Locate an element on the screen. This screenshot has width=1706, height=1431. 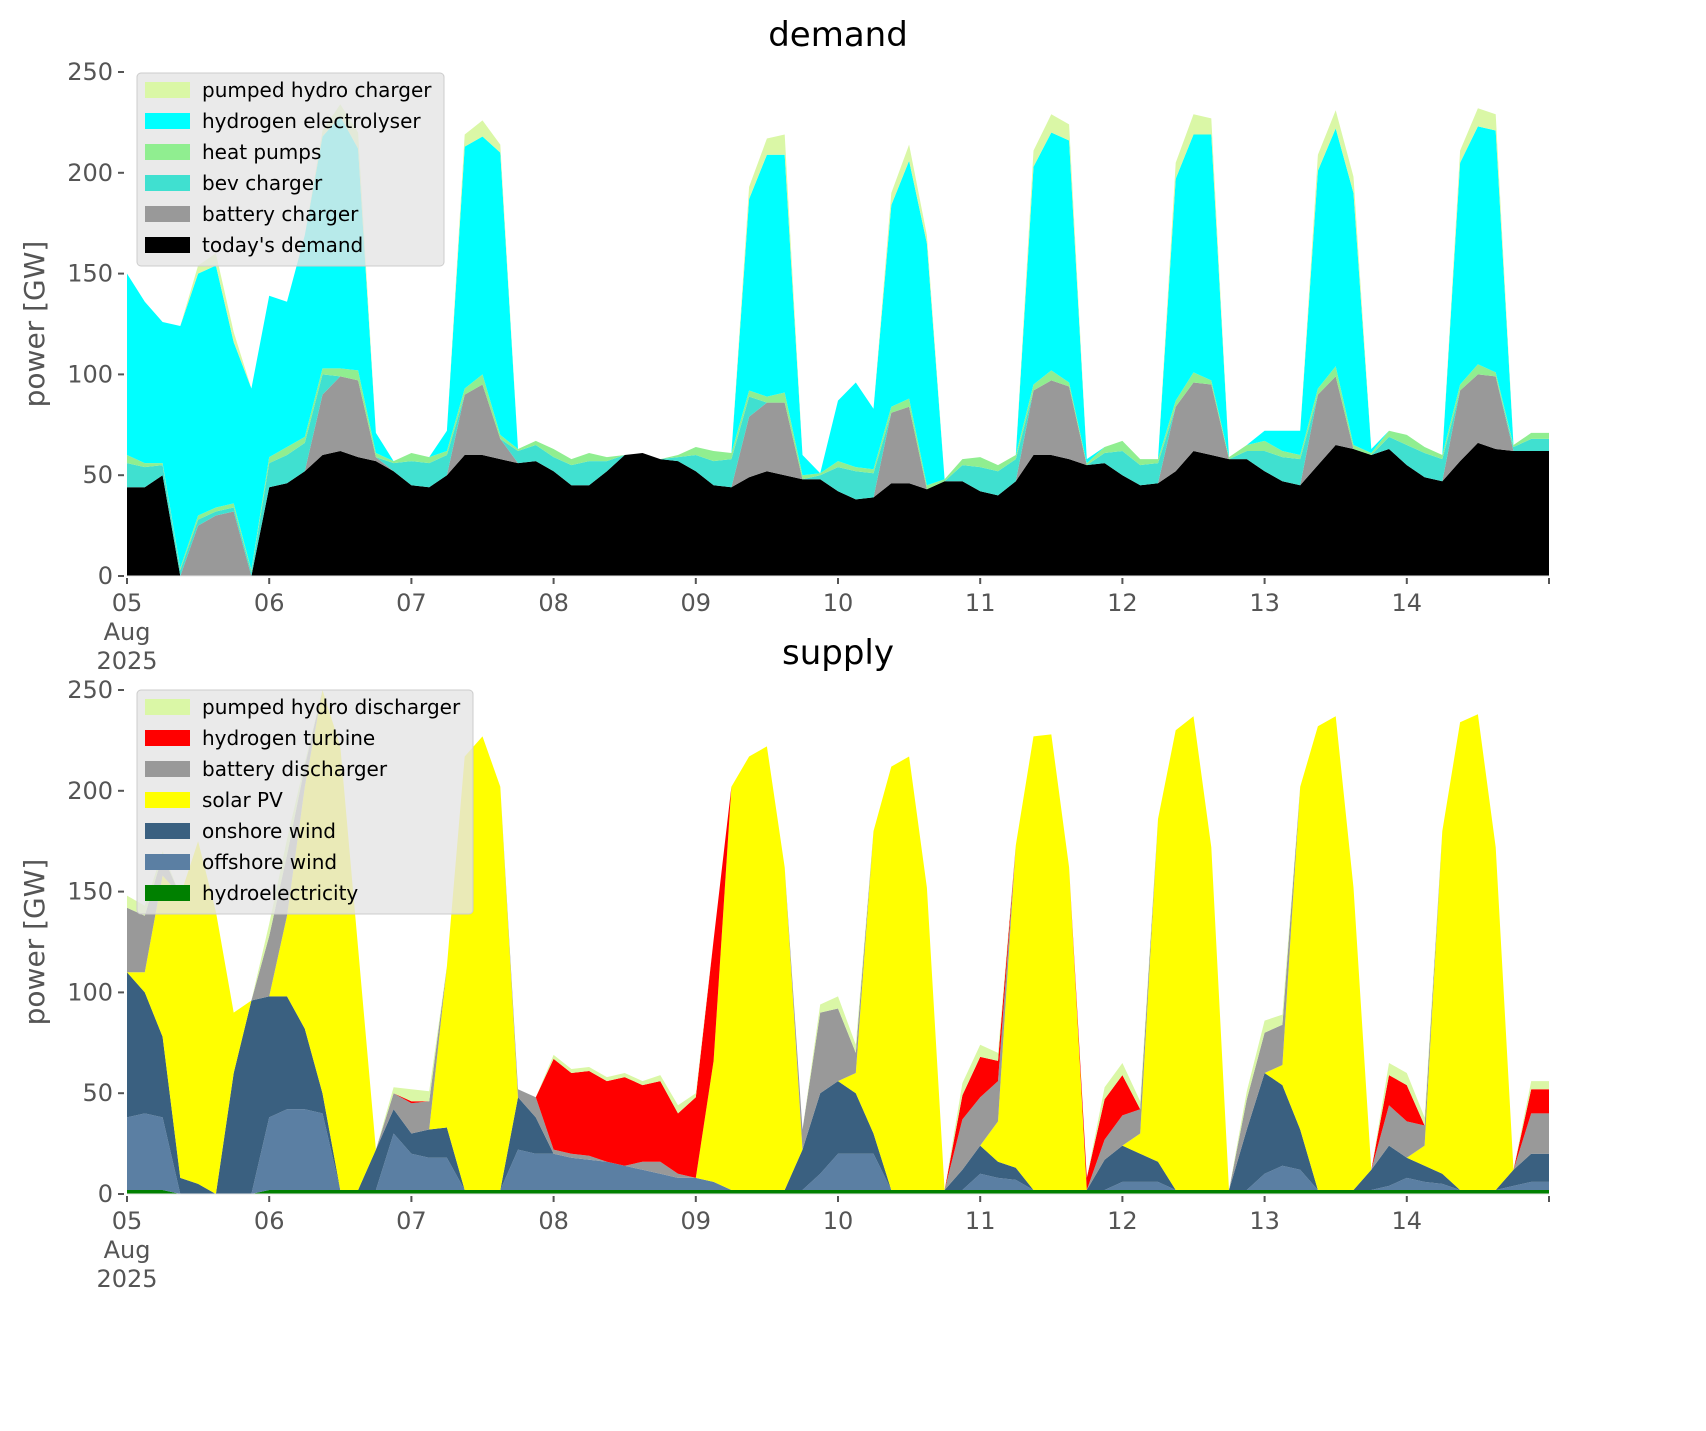
legend-label: solar PV is located at coordinates (242, 800).